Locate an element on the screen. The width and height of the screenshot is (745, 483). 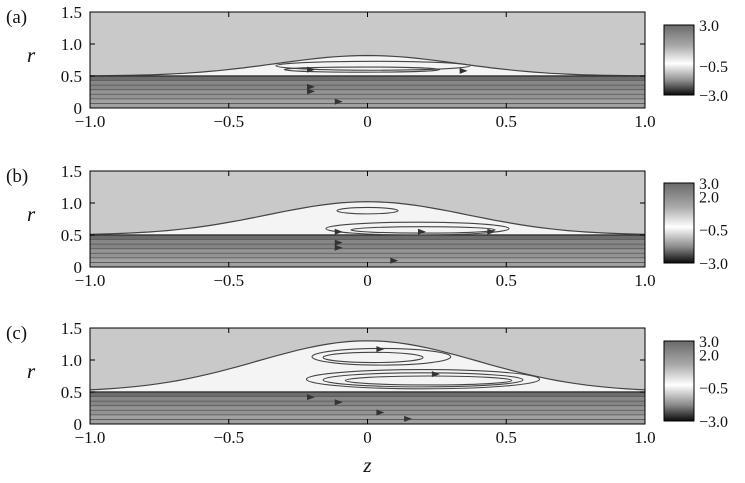
panel-label: (c) is located at coordinates (16, 333).